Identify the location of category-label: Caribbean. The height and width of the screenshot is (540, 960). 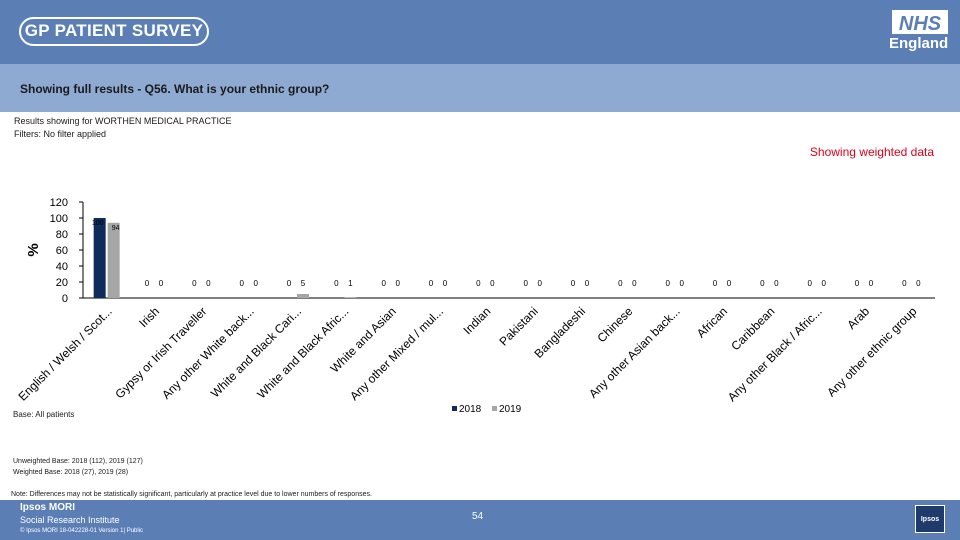
(752, 328).